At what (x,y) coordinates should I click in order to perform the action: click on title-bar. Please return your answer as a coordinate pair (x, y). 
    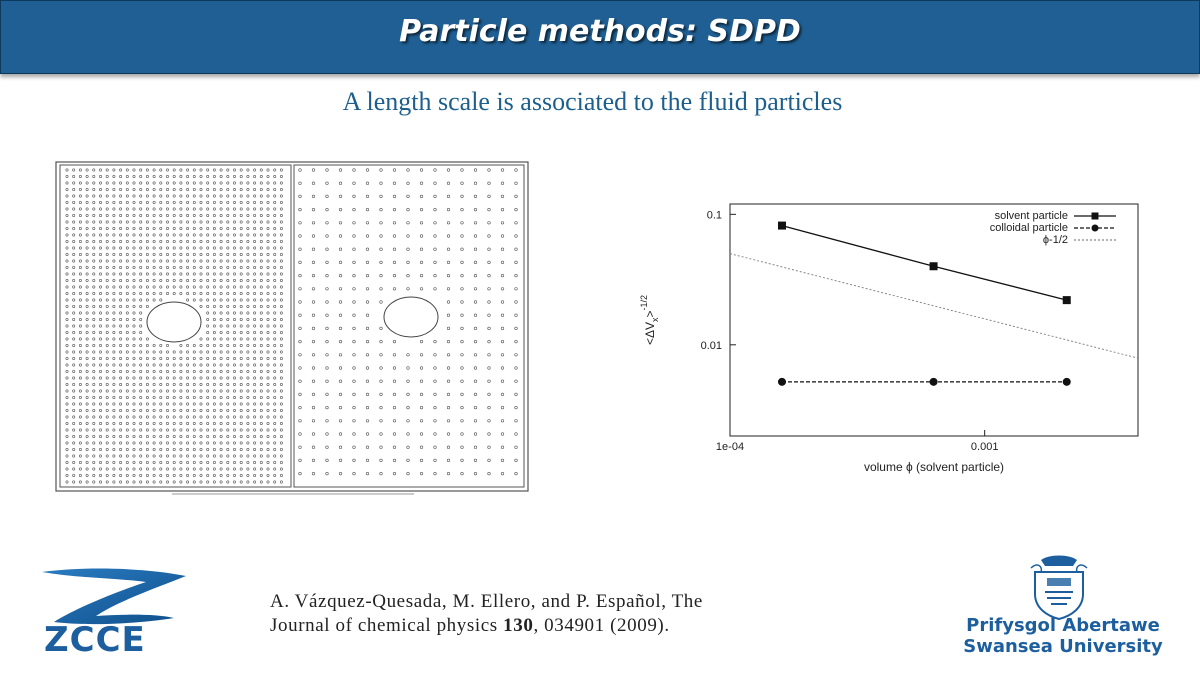
    Looking at the image, I should click on (600, 37).